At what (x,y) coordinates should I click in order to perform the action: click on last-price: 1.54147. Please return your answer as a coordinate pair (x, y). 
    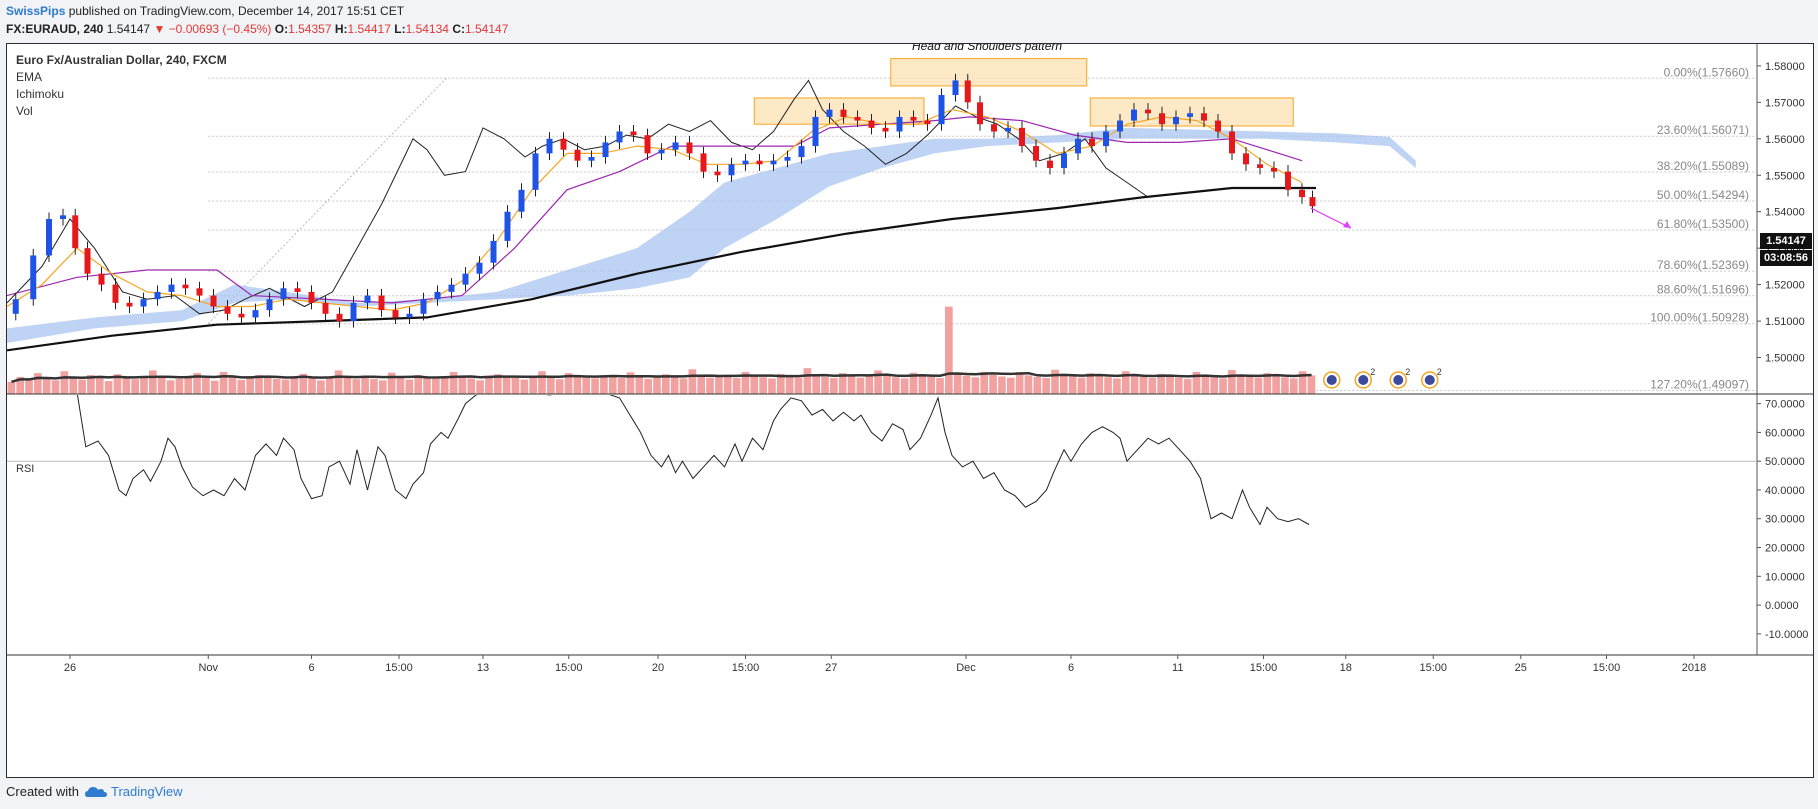
    Looking at the image, I should click on (128, 29).